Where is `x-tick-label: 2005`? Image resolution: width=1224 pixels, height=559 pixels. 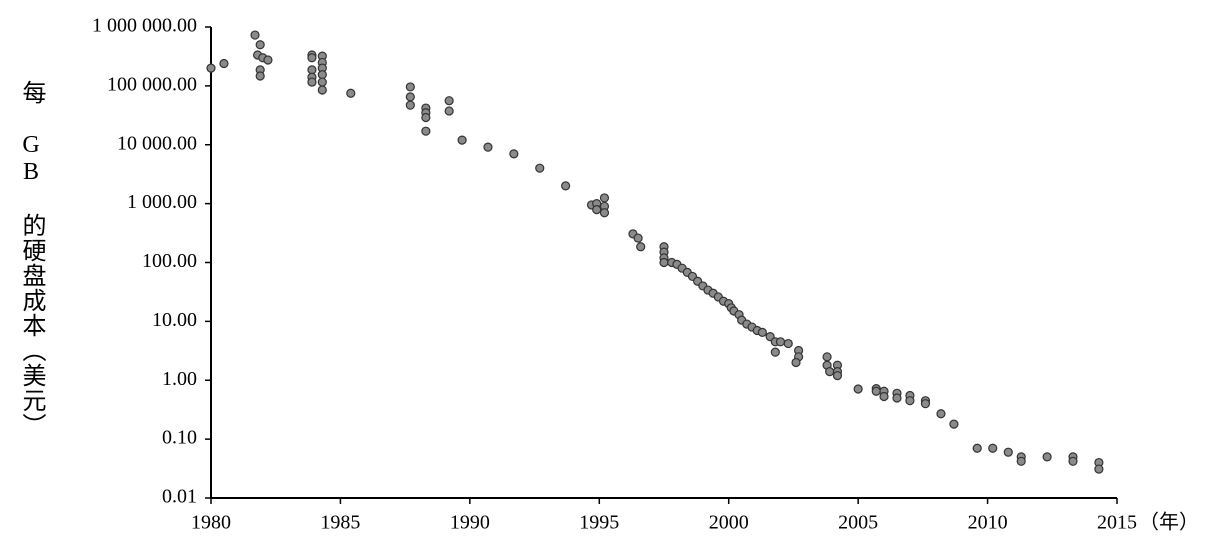 x-tick-label: 2005 is located at coordinates (858, 523).